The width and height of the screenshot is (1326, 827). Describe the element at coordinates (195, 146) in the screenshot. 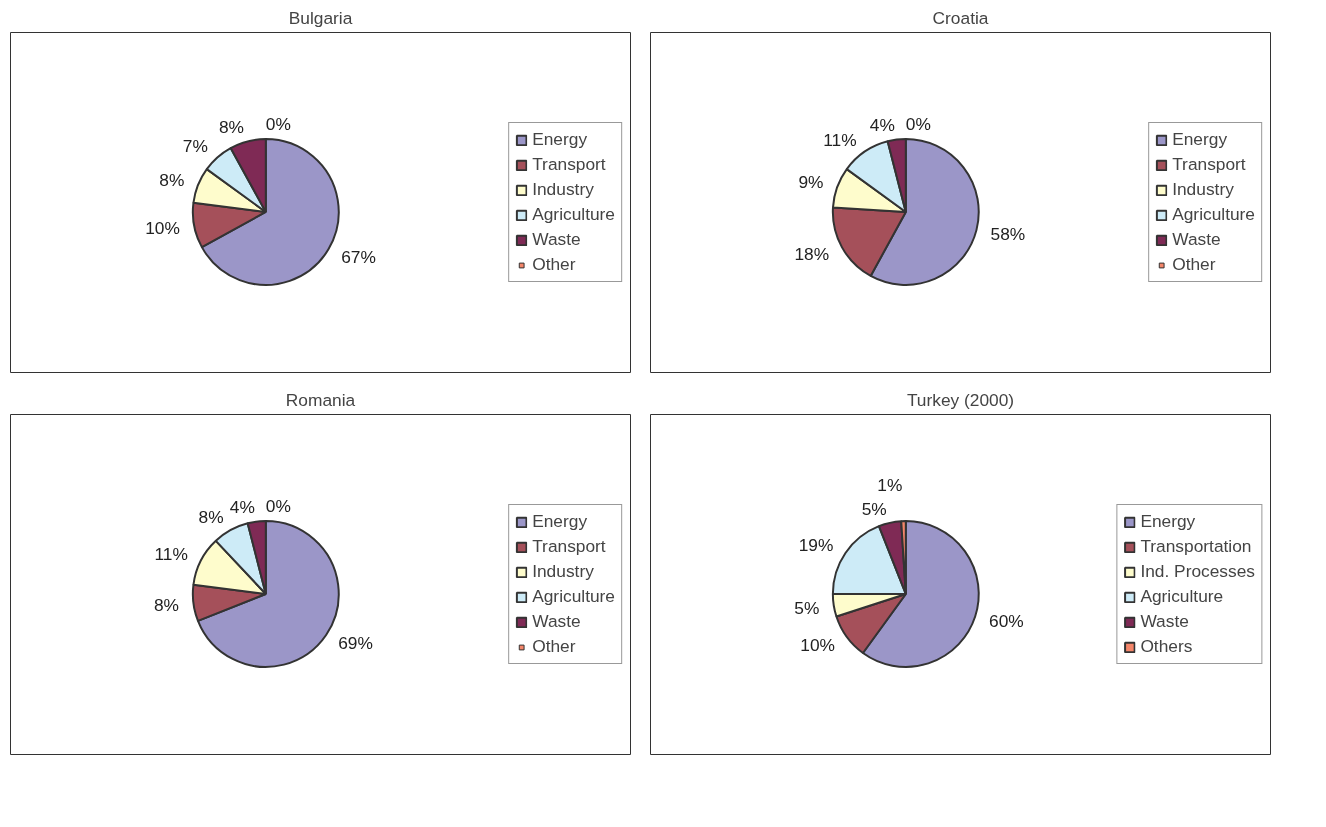

I see `data-label: 7%` at that location.